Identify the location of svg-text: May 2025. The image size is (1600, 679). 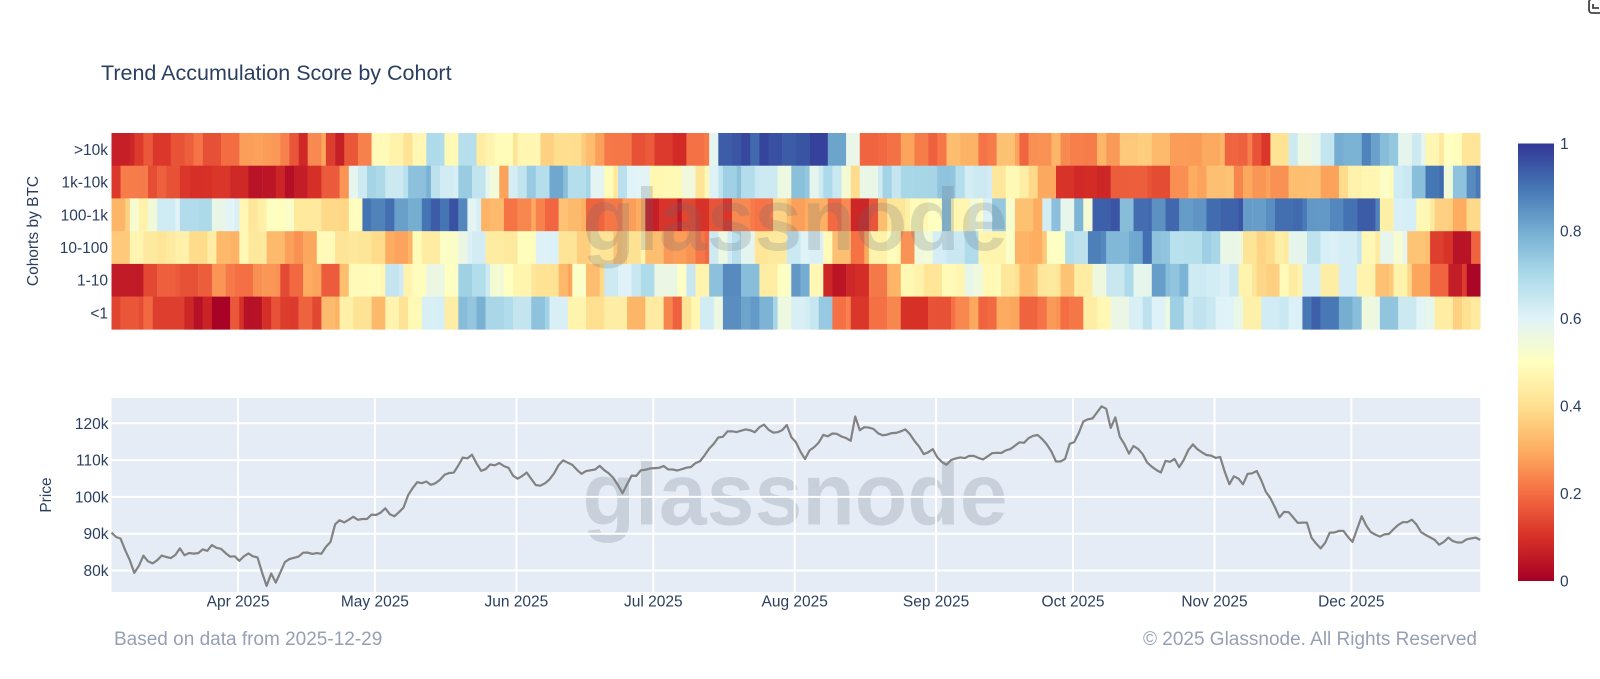
(375, 602).